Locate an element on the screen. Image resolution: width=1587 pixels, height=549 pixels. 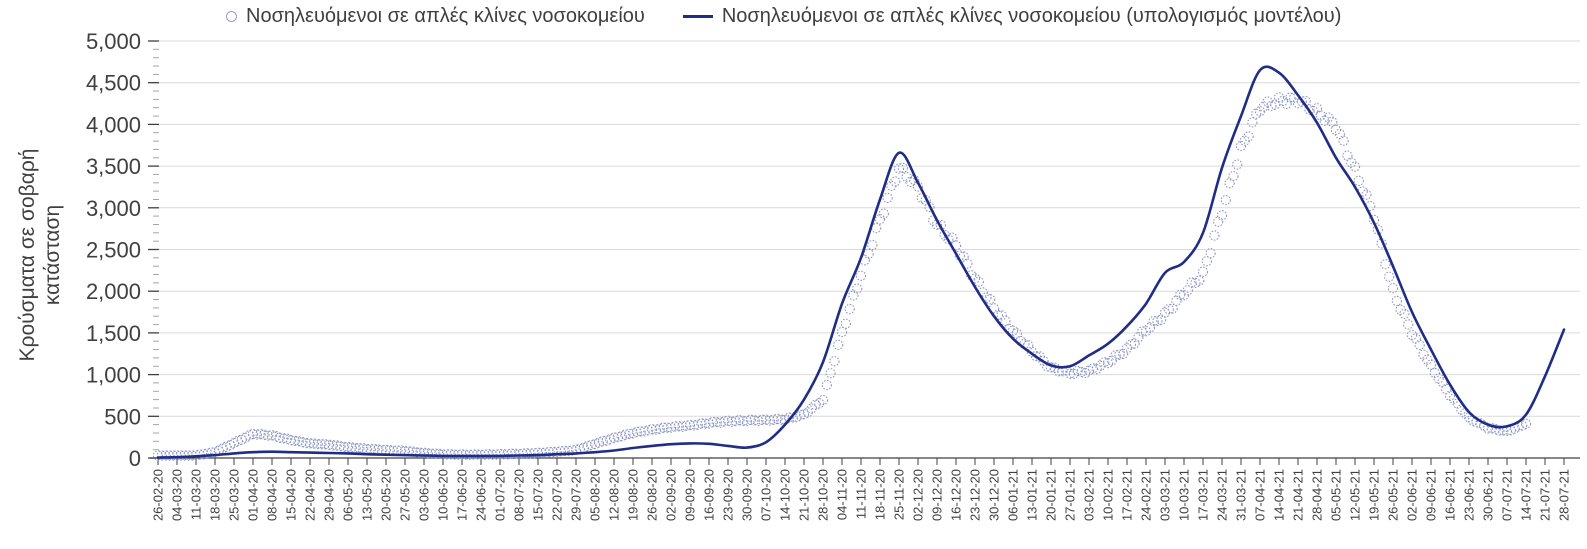
svg-text: 25-03-20 is located at coordinates (234, 495).